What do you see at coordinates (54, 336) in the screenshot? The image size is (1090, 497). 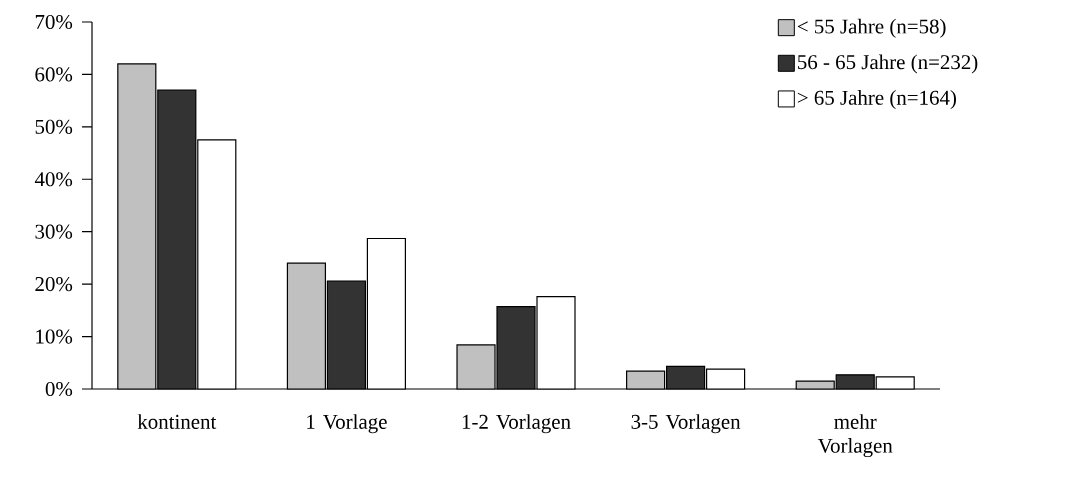 I see `y-tick-label: 10%` at bounding box center [54, 336].